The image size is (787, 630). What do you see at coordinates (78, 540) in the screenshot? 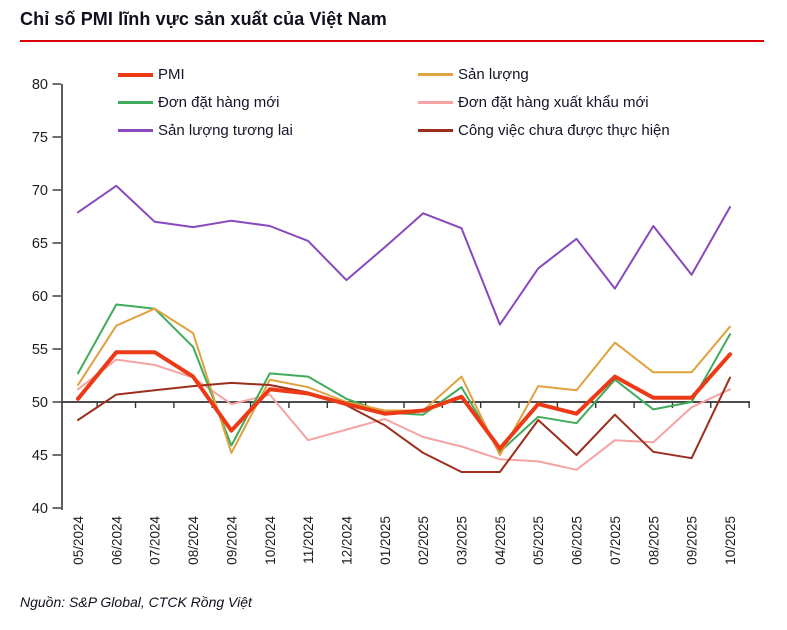
I see `x-axis-tick-label: 05/2024` at bounding box center [78, 540].